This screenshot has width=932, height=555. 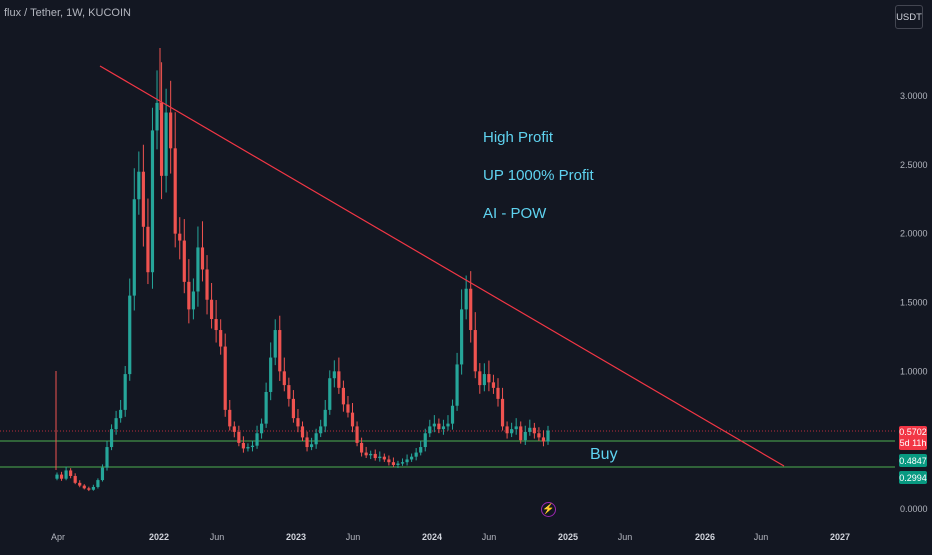 I want to click on time-tick-label: 2024, so click(x=432, y=537).